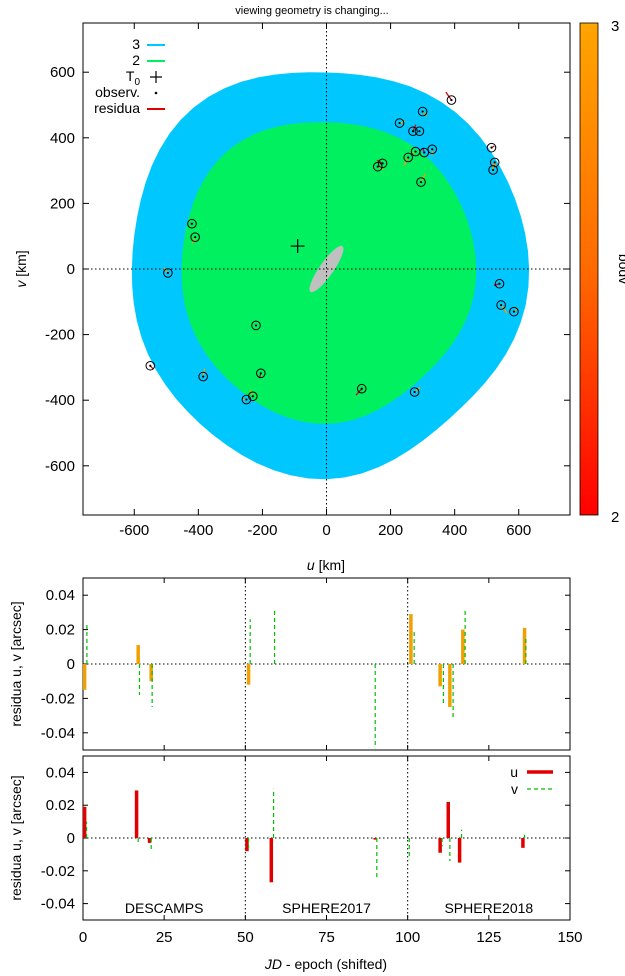  What do you see at coordinates (518, 530) in the screenshot?
I see `x-tick-label: 600` at bounding box center [518, 530].